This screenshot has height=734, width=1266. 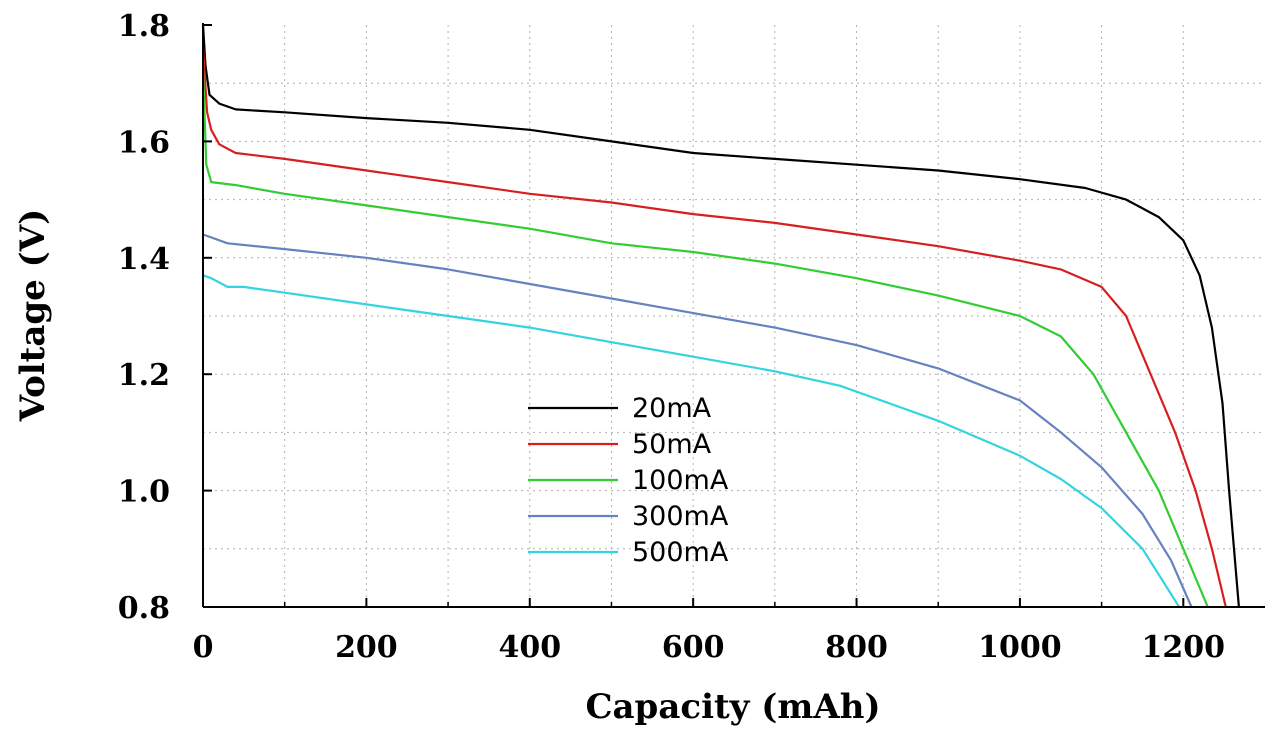 I want to click on y-axis-title: Voltage (V), so click(x=33, y=315).